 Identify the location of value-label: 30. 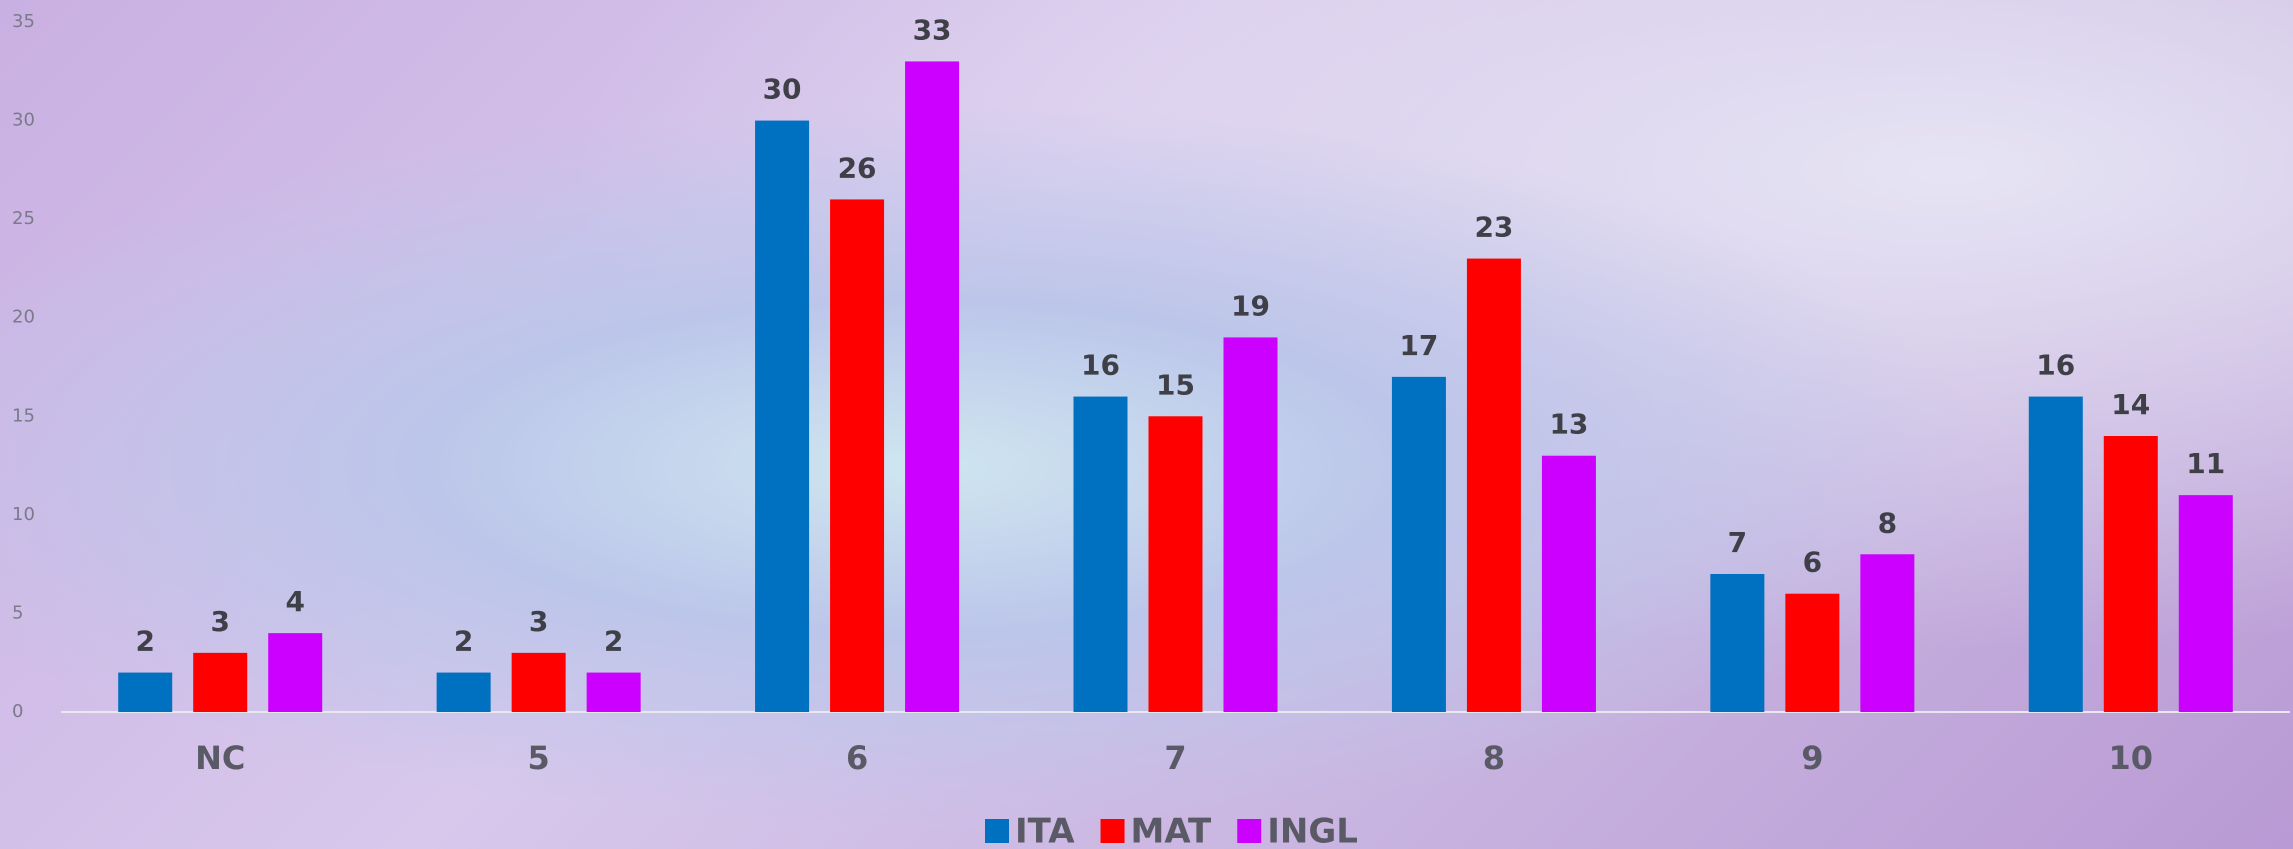
(782, 89).